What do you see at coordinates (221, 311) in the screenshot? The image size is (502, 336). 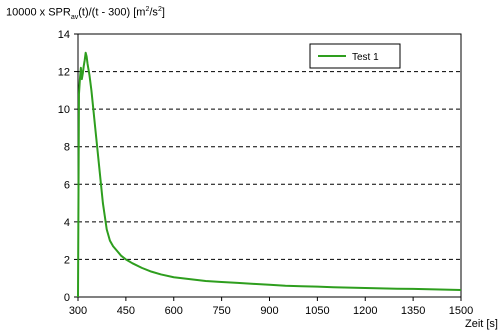 I see `x-tick-label: 750` at bounding box center [221, 311].